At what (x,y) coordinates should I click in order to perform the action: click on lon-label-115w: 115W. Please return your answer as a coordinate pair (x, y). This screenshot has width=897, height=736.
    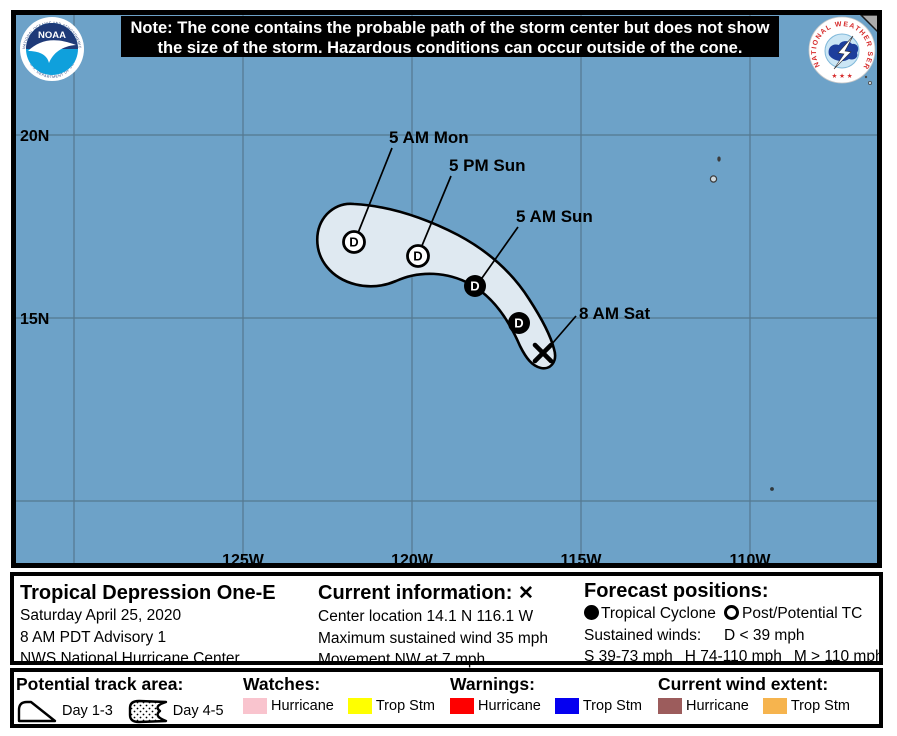
    Looking at the image, I should click on (582, 560).